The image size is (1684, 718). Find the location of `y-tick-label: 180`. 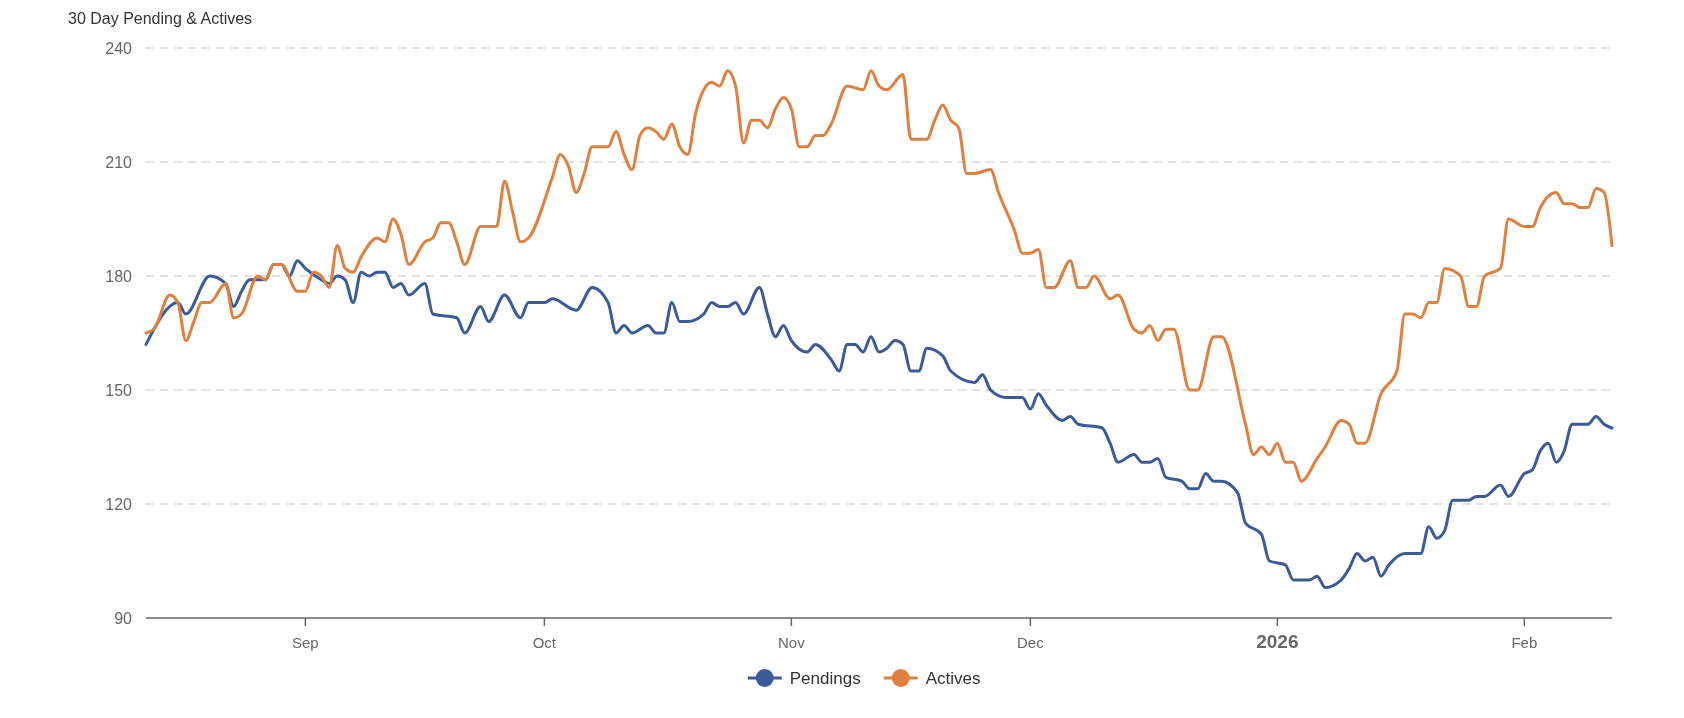

y-tick-label: 180 is located at coordinates (119, 276).